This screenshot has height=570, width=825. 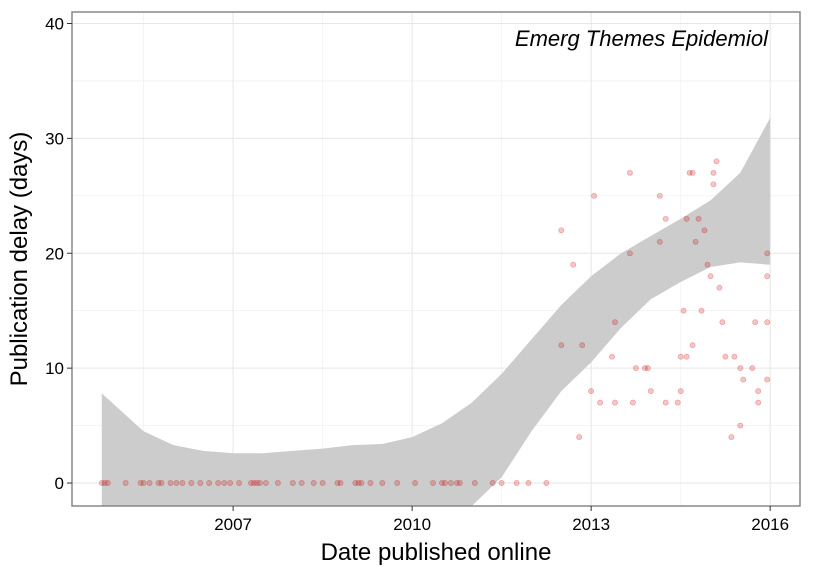 I want to click on y-tick-label: 30, so click(x=54, y=138).